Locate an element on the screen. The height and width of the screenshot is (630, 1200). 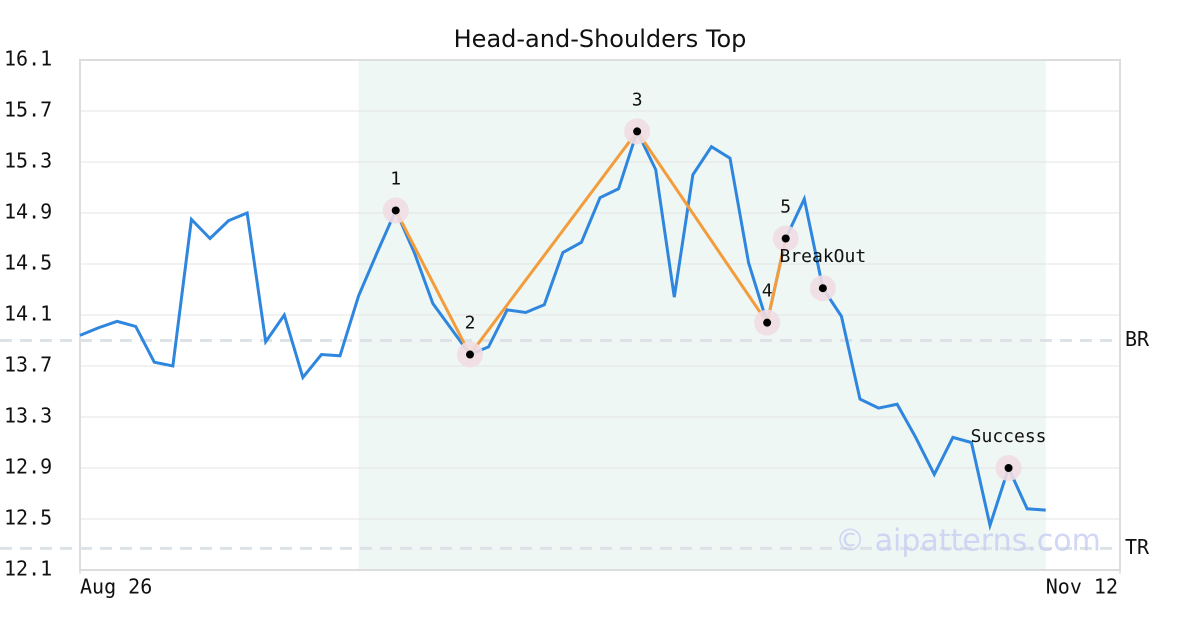
y-tick-label: 14.9 is located at coordinates (28, 212).